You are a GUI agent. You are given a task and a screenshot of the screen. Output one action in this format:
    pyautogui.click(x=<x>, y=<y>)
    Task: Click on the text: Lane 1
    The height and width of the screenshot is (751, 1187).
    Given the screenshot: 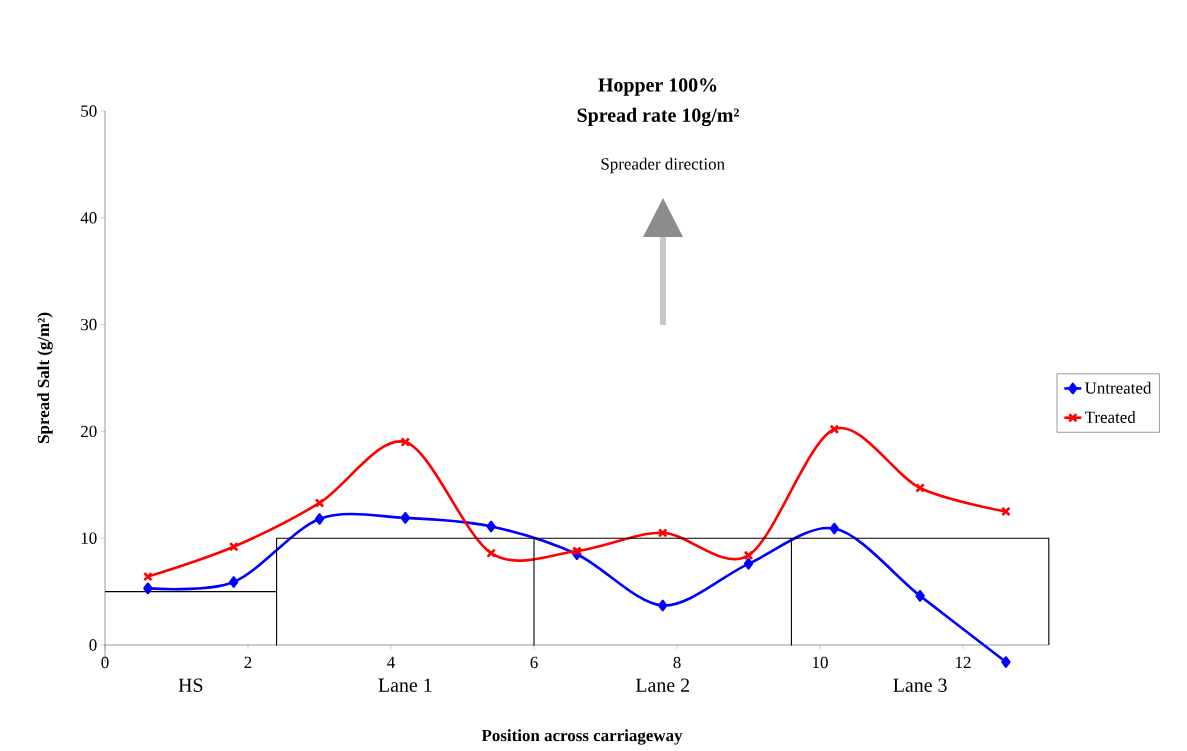 What is the action you would take?
    pyautogui.click(x=405, y=685)
    